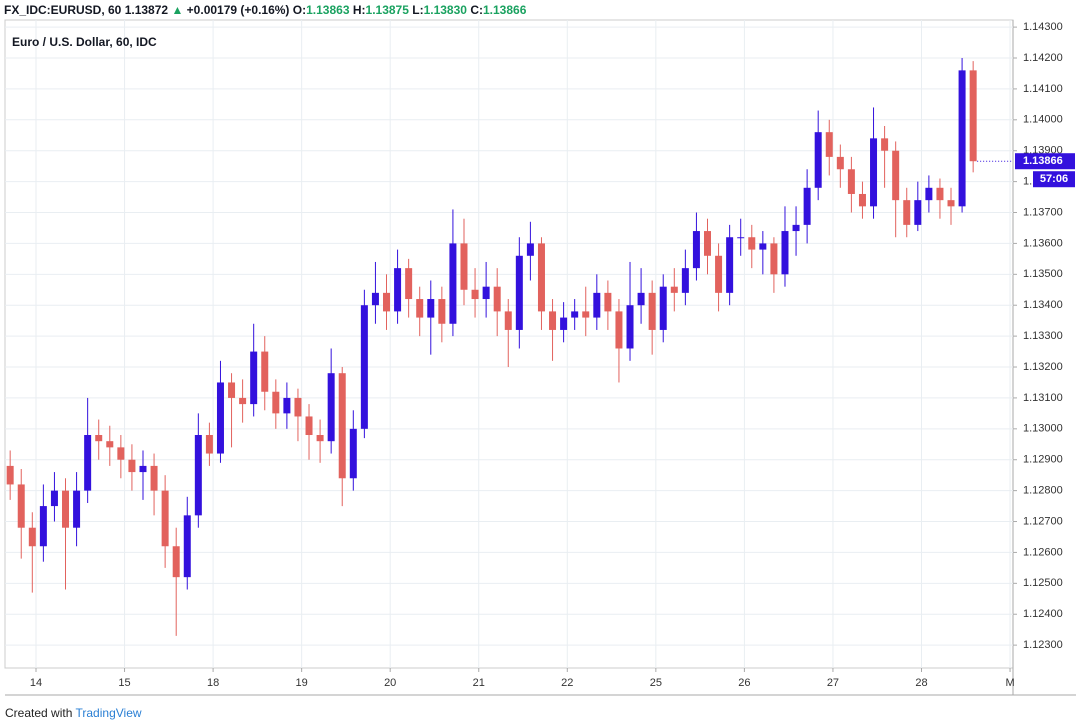  I want to click on x-tick-label: 19, so click(302, 683).